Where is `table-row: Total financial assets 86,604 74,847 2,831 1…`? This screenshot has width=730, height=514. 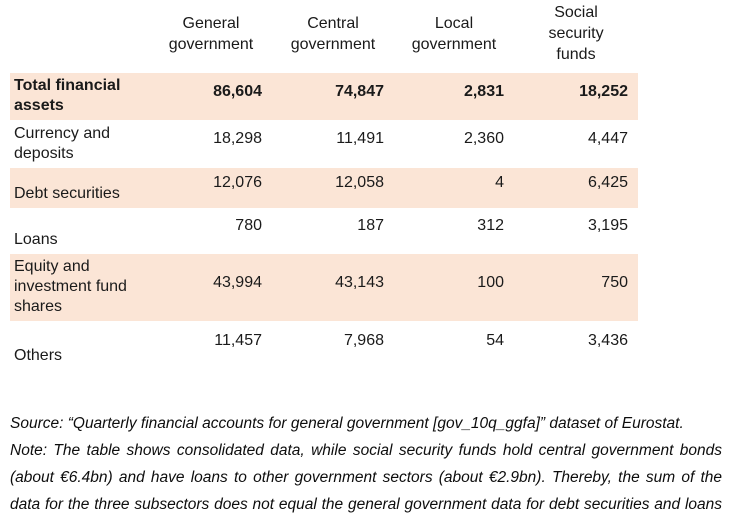 table-row: Total financial assets 86,604 74,847 2,831 1… is located at coordinates (324, 96).